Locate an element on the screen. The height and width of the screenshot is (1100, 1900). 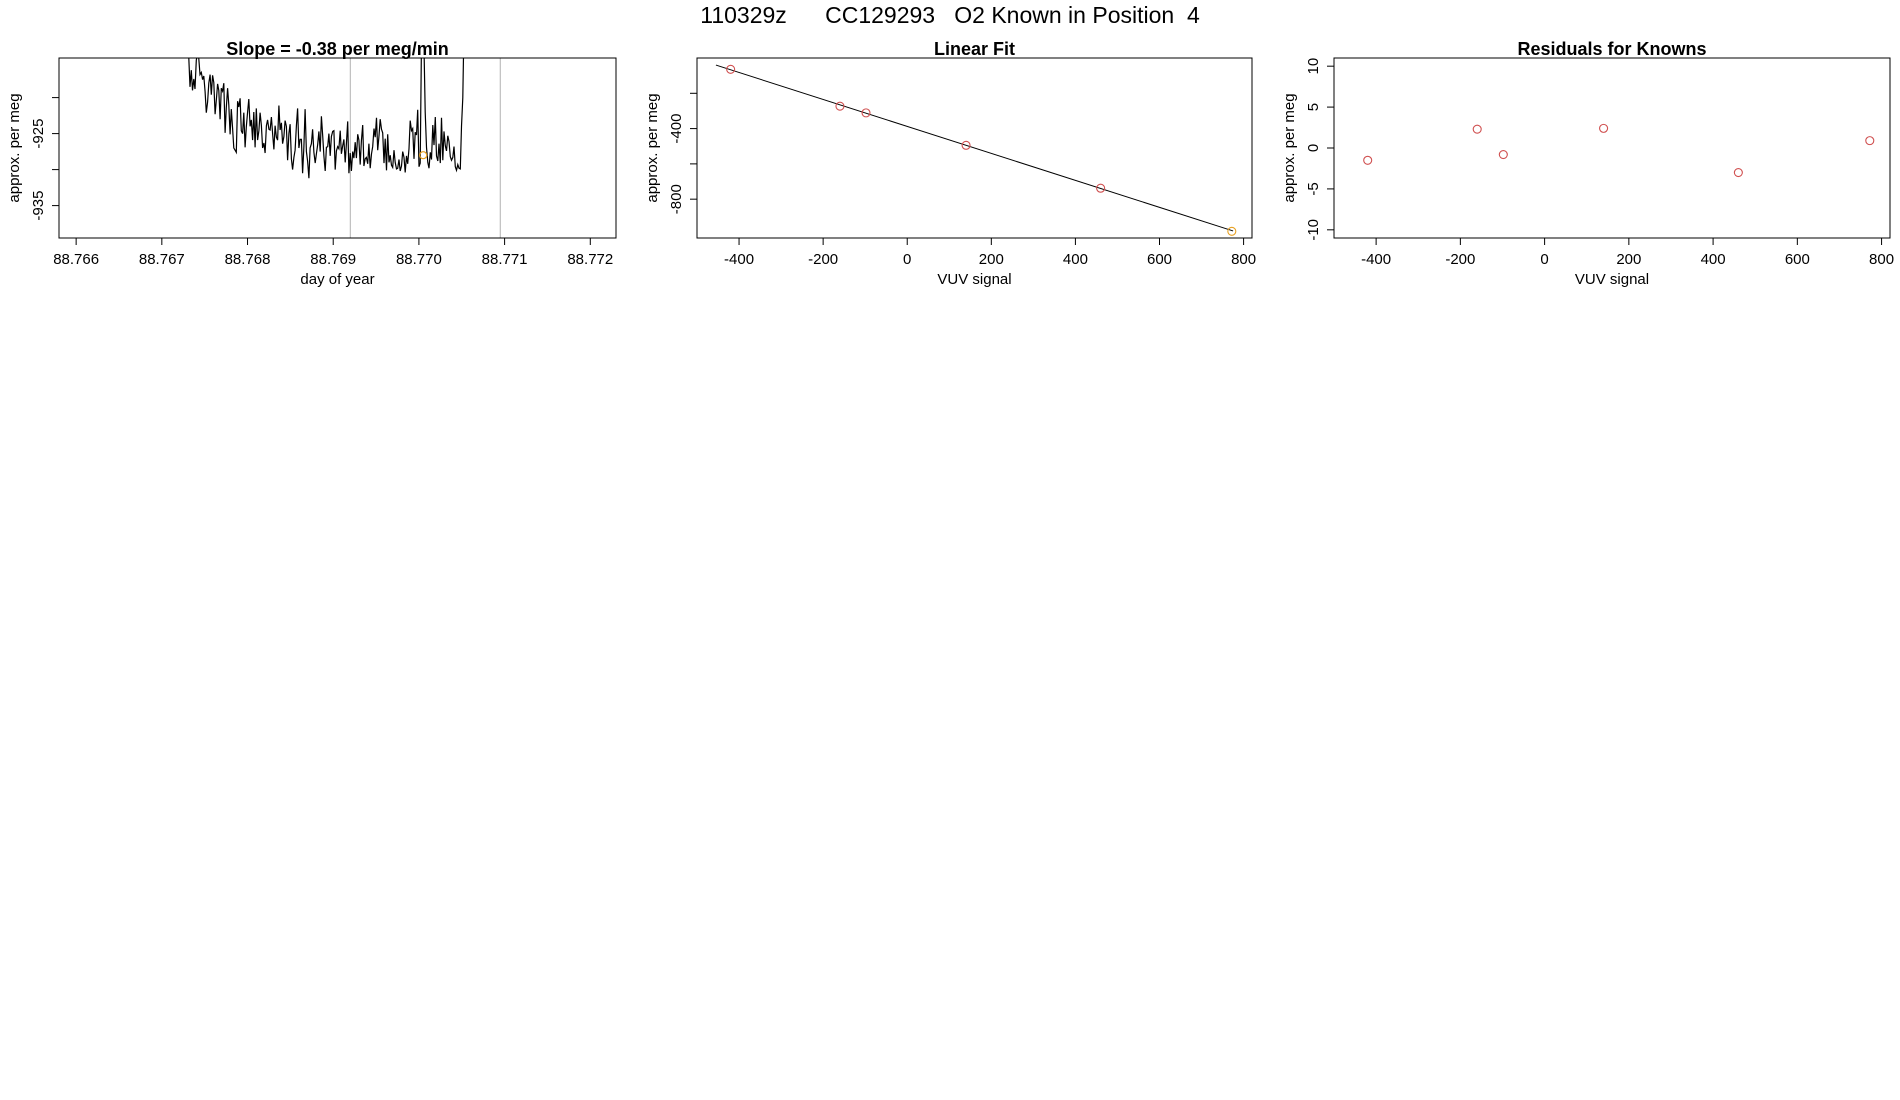
x-tick-label: 88.766 is located at coordinates (76, 259).